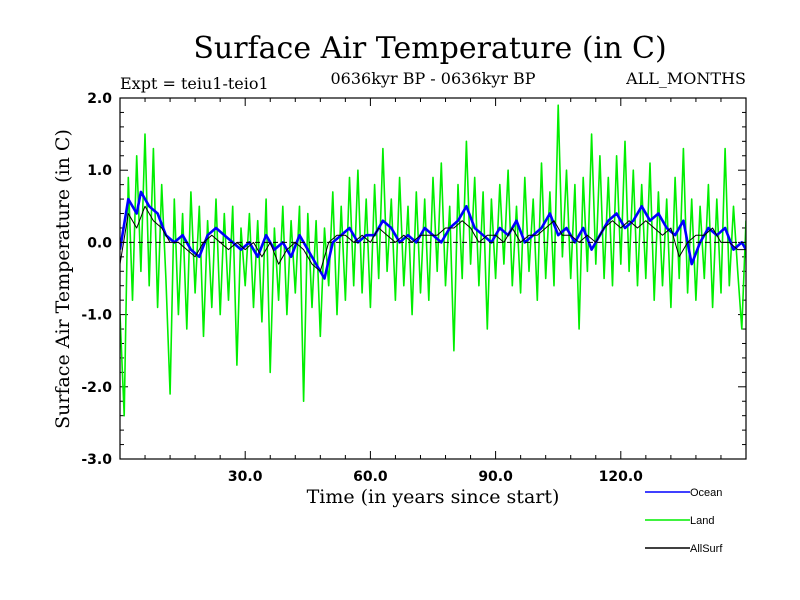 The image size is (800, 600). Describe the element at coordinates (96, 388) in the screenshot. I see `y-tick-label: -2.0` at that location.